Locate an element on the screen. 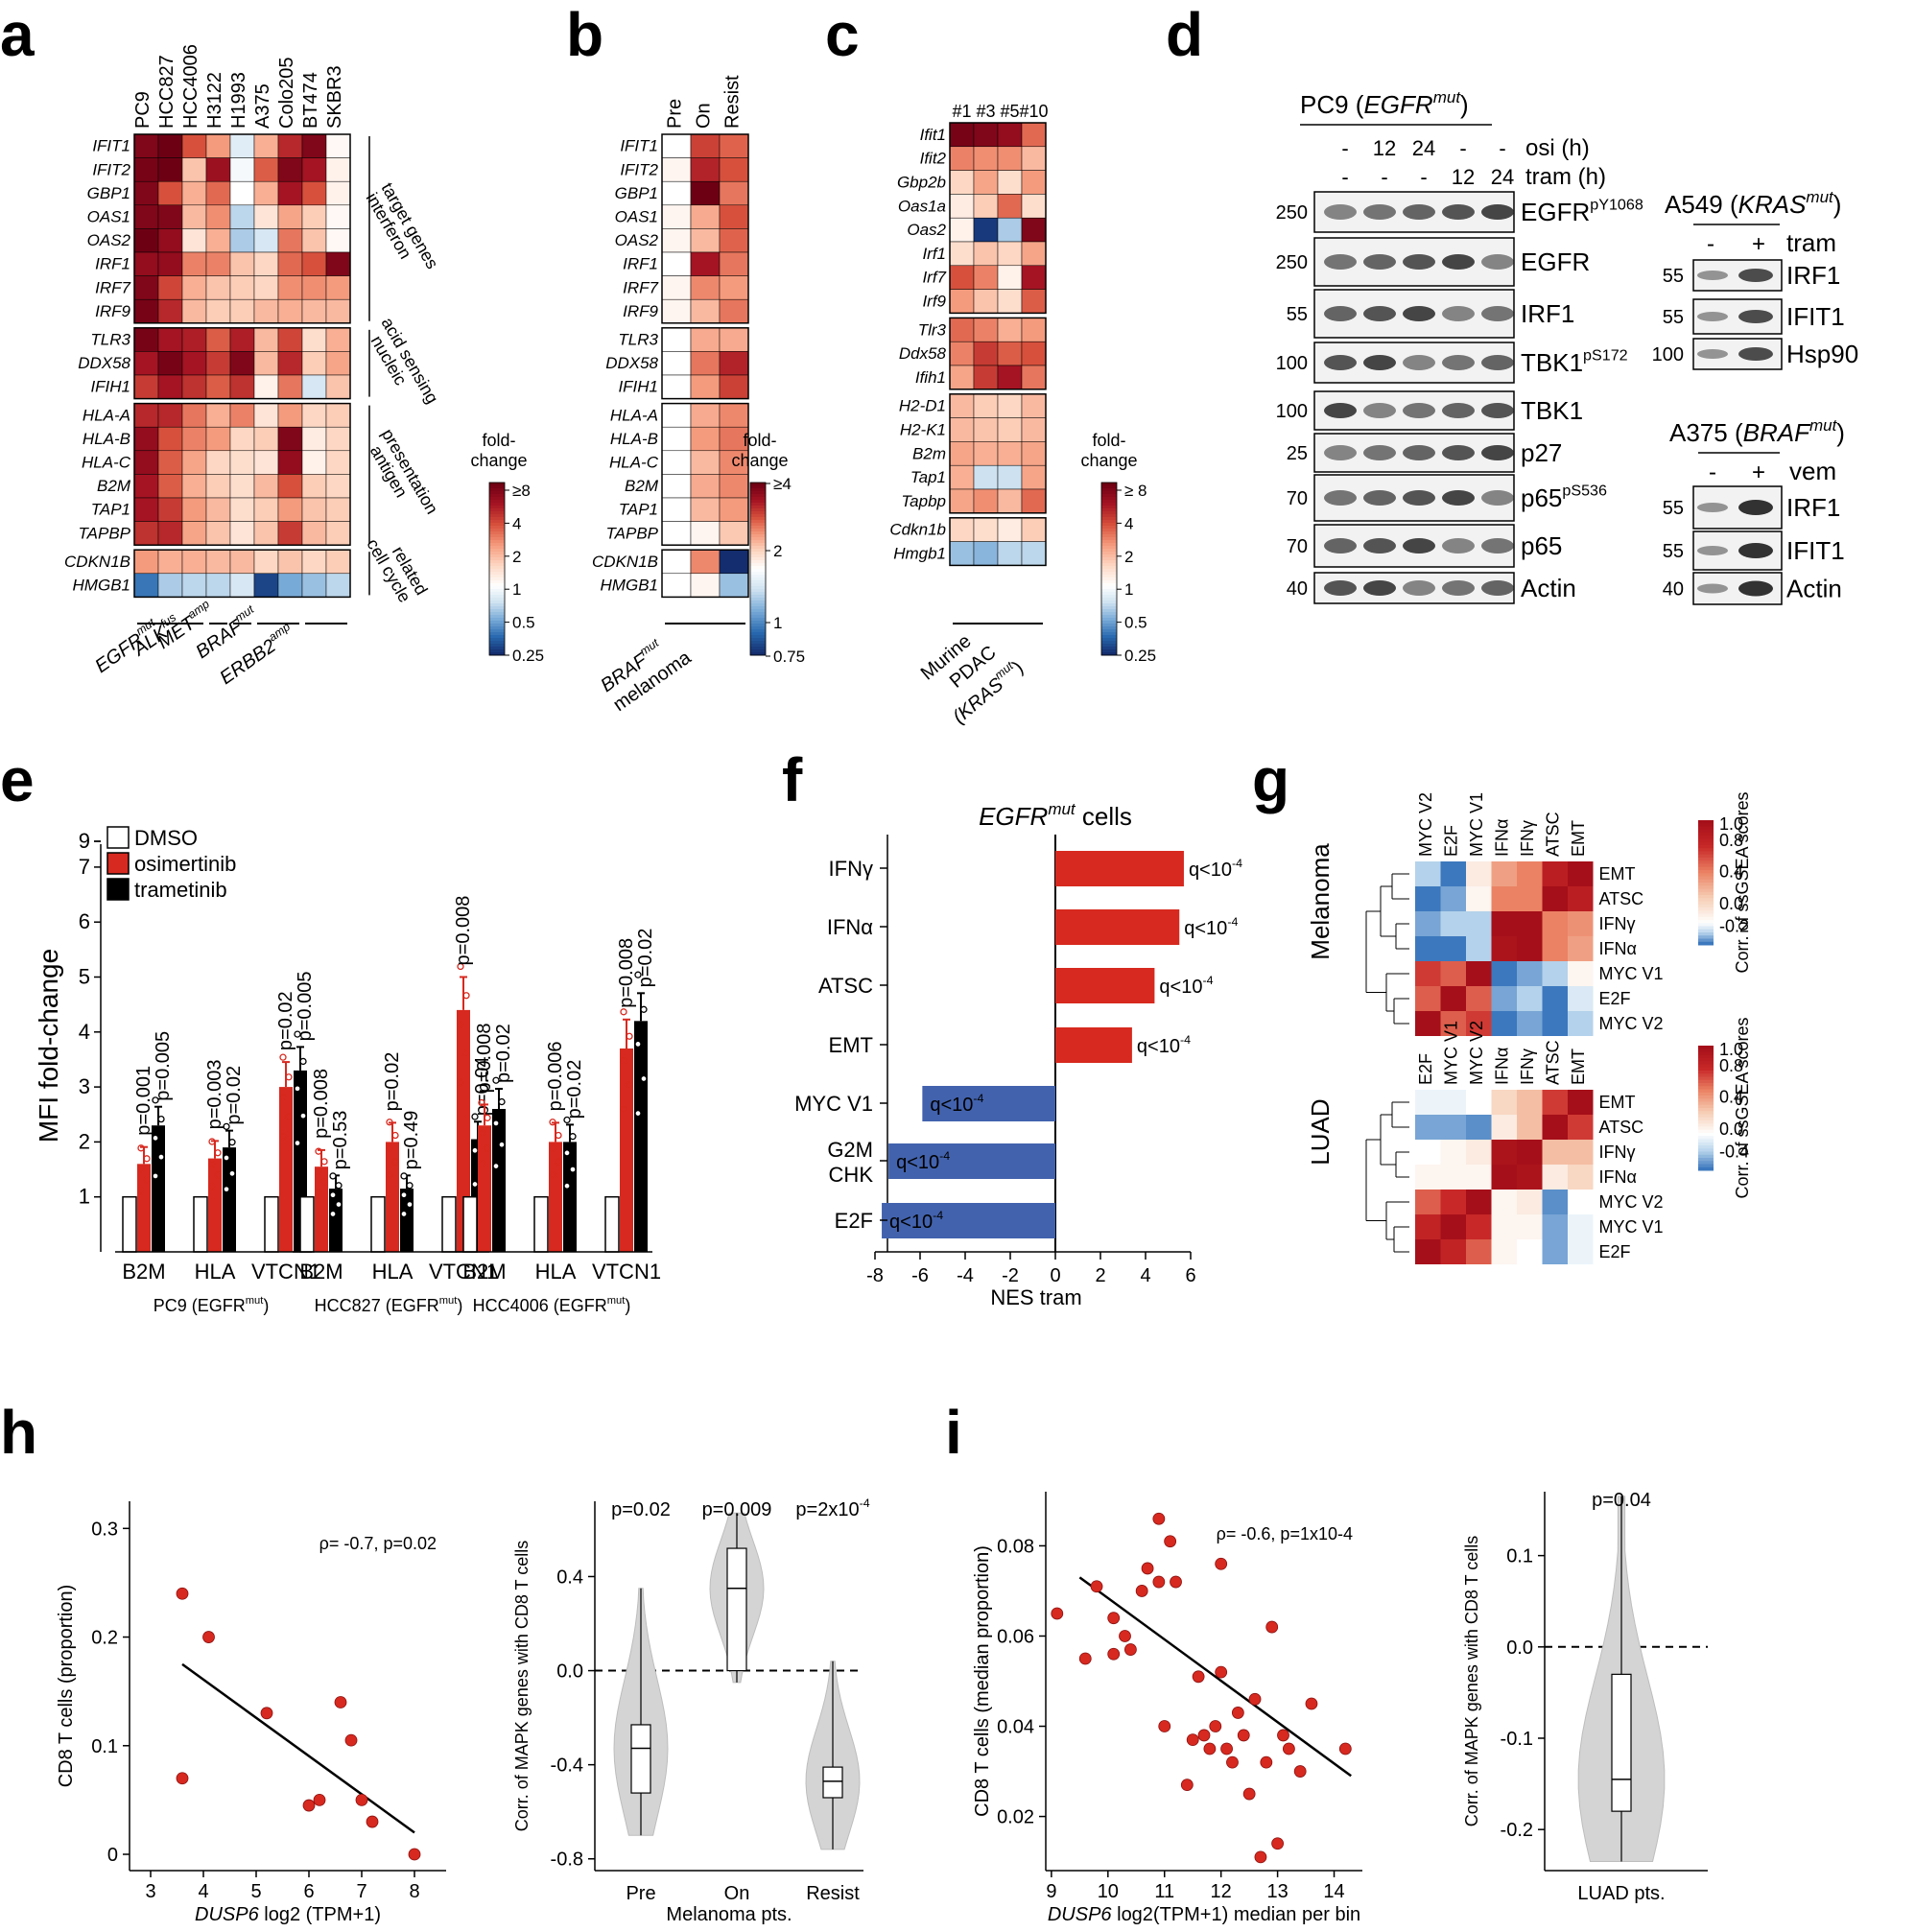 Image resolution: width=1915 pixels, height=1932 pixels. panel-label-f: f is located at coordinates (793, 779).